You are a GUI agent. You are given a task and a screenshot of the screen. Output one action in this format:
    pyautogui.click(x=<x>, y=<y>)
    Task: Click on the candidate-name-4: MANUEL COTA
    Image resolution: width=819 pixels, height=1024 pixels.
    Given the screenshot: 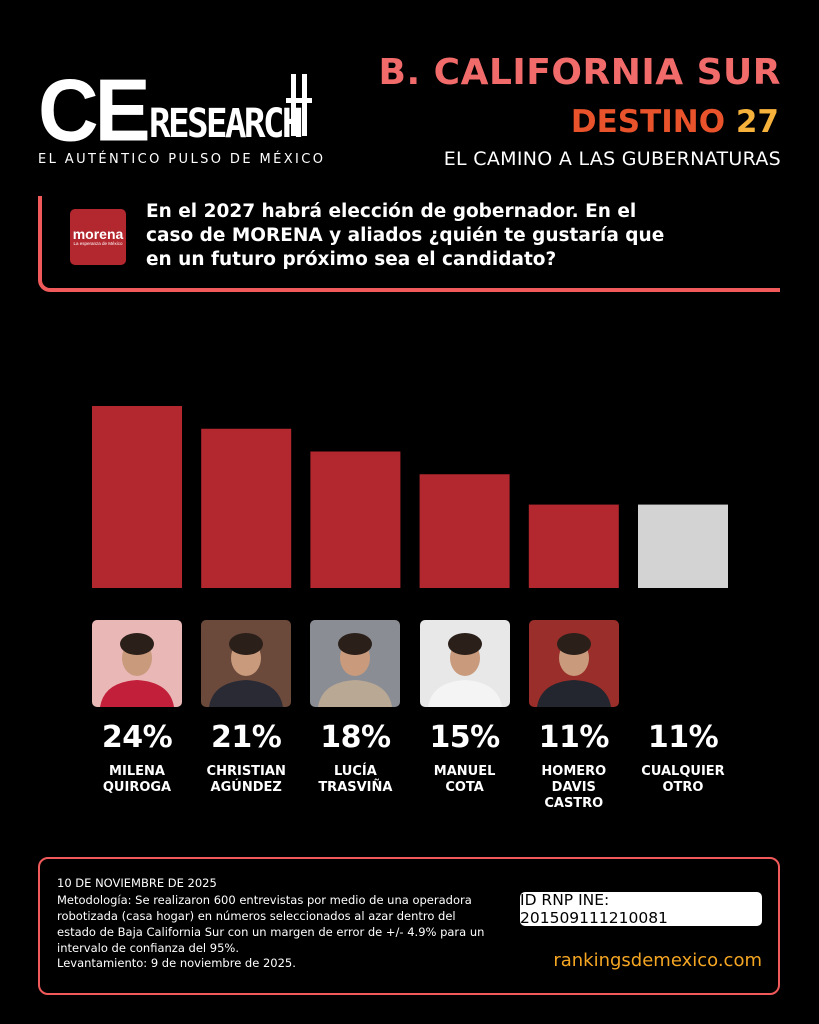 What is the action you would take?
    pyautogui.click(x=464, y=779)
    